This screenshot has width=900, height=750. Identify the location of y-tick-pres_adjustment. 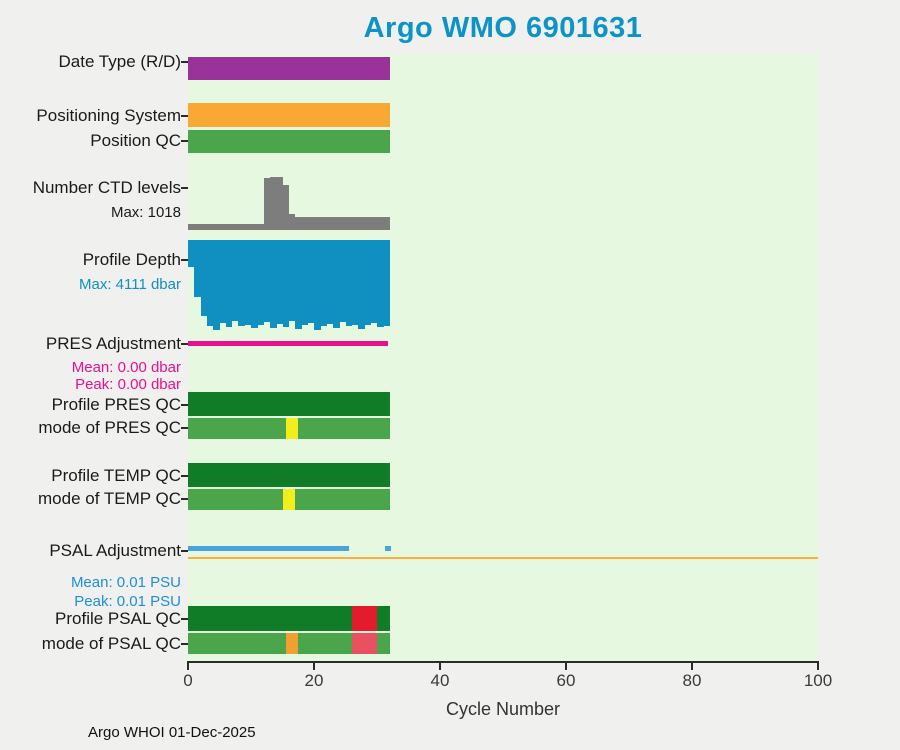
(184, 344).